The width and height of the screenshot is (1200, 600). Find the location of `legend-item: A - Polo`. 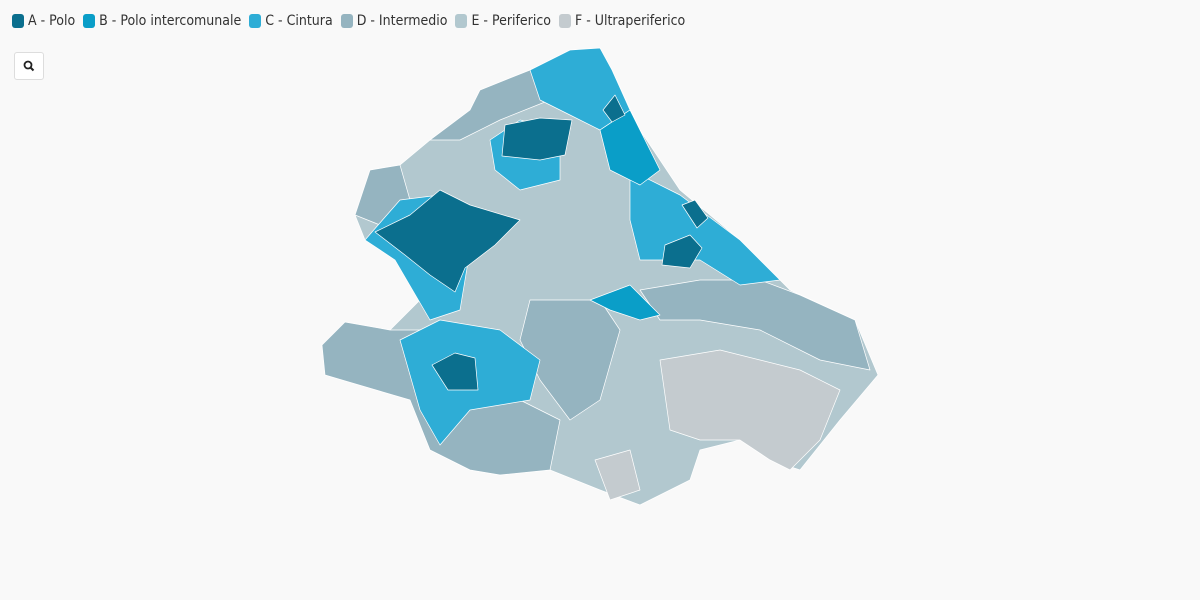

legend-item: A - Polo is located at coordinates (43, 21).